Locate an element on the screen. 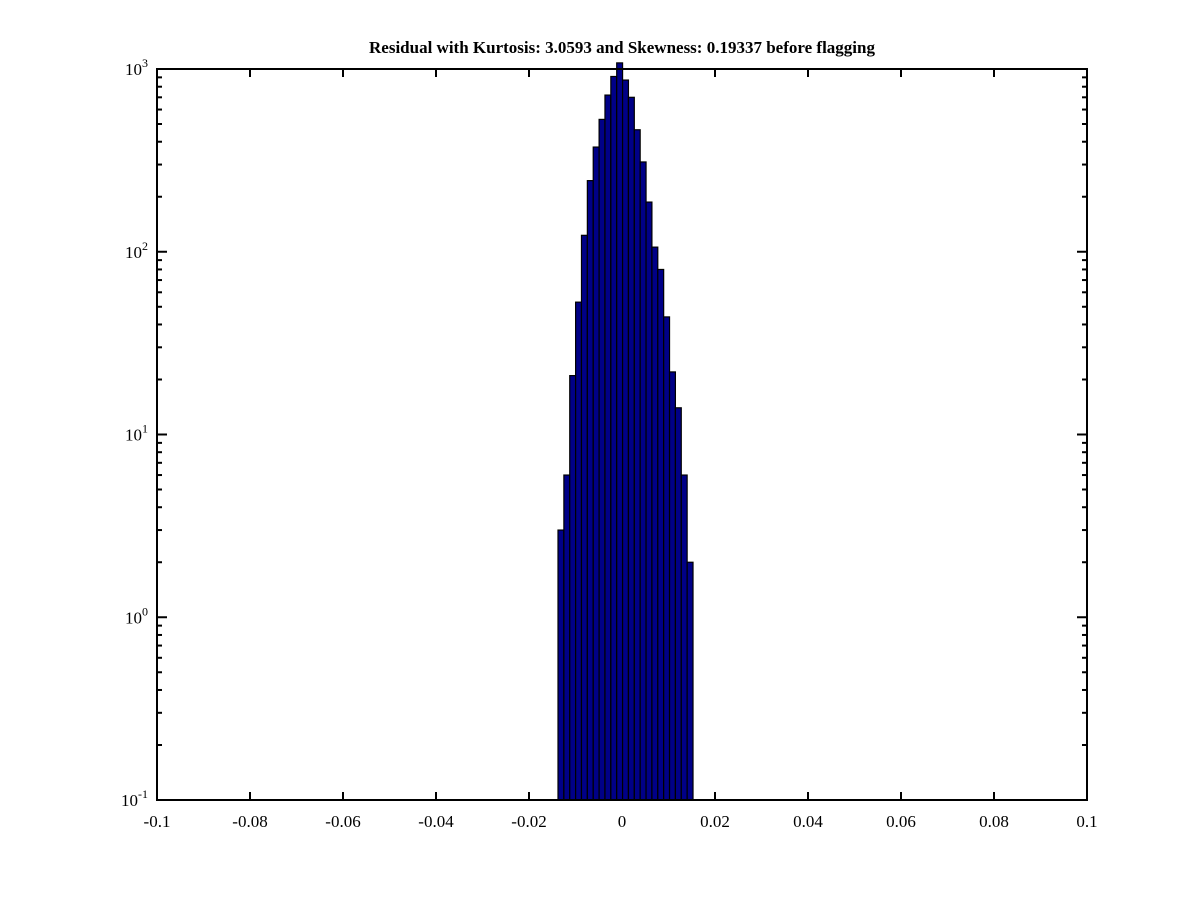 The height and width of the screenshot is (900, 1200). x-tick-label: 0.08 is located at coordinates (994, 821).